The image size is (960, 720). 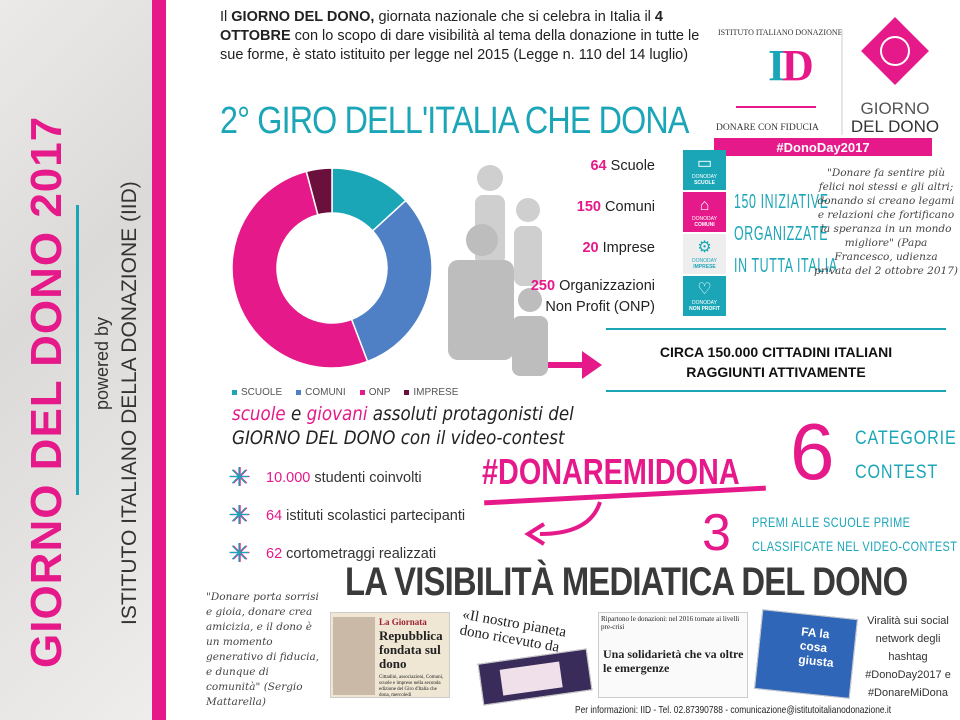 I want to click on logo-hashtag: #DonoDay2017, so click(x=822, y=147).